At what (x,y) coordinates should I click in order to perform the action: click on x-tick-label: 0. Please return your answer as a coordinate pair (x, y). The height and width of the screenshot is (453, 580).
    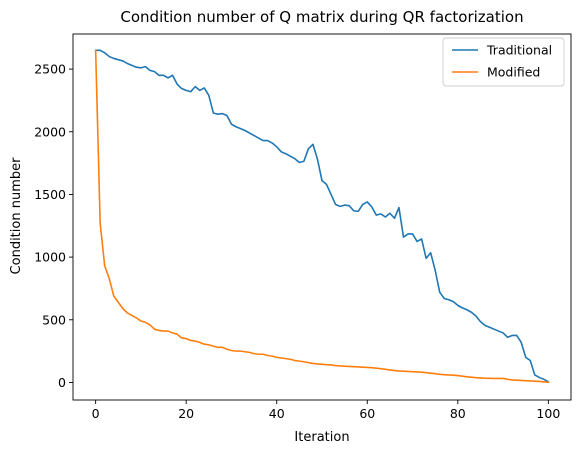
    Looking at the image, I should click on (96, 413).